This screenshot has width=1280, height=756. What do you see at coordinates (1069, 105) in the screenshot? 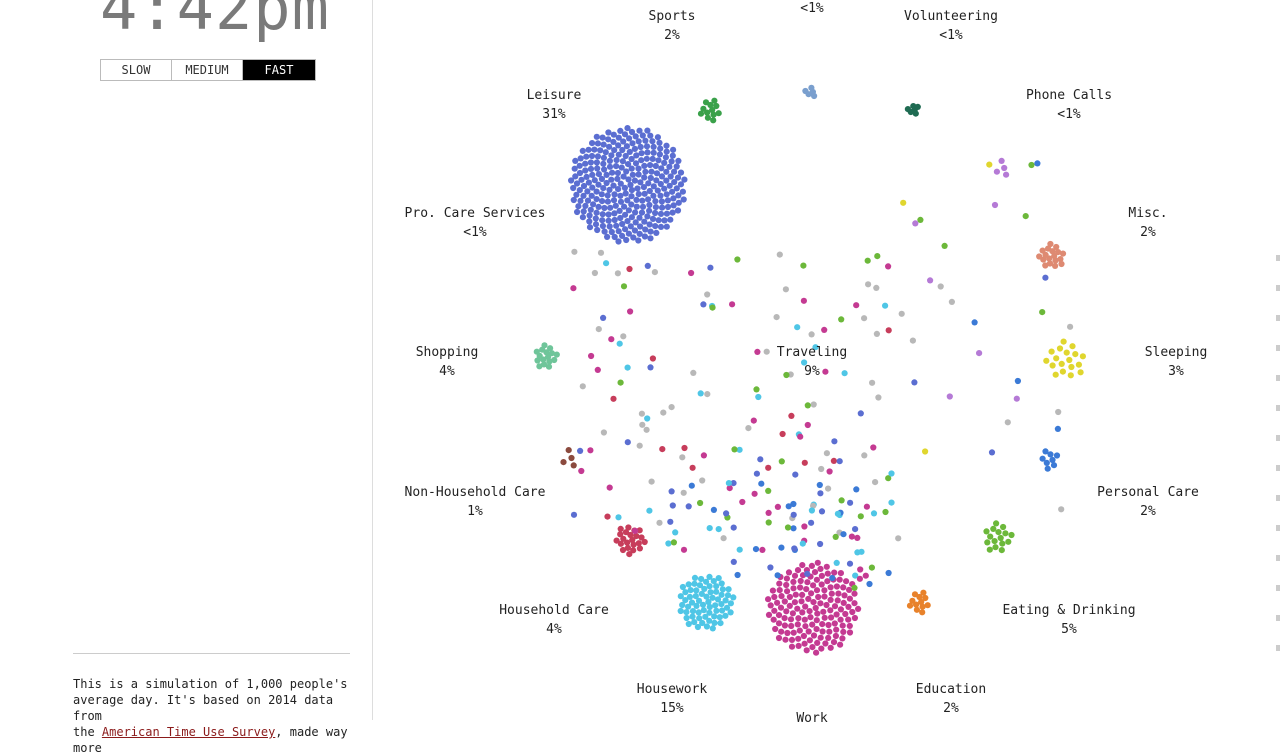
I see `label-phone-calls: Phone Calls <1%` at bounding box center [1069, 105].